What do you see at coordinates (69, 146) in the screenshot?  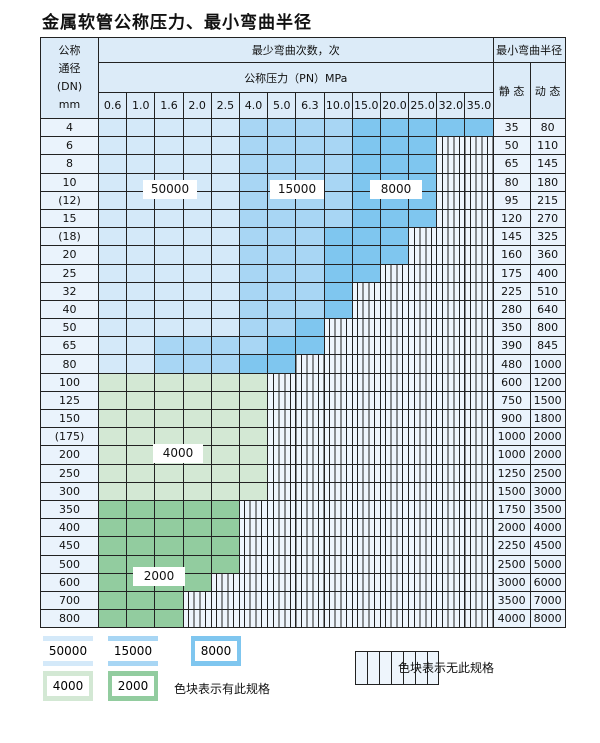 I see `dn-cell: 6` at bounding box center [69, 146].